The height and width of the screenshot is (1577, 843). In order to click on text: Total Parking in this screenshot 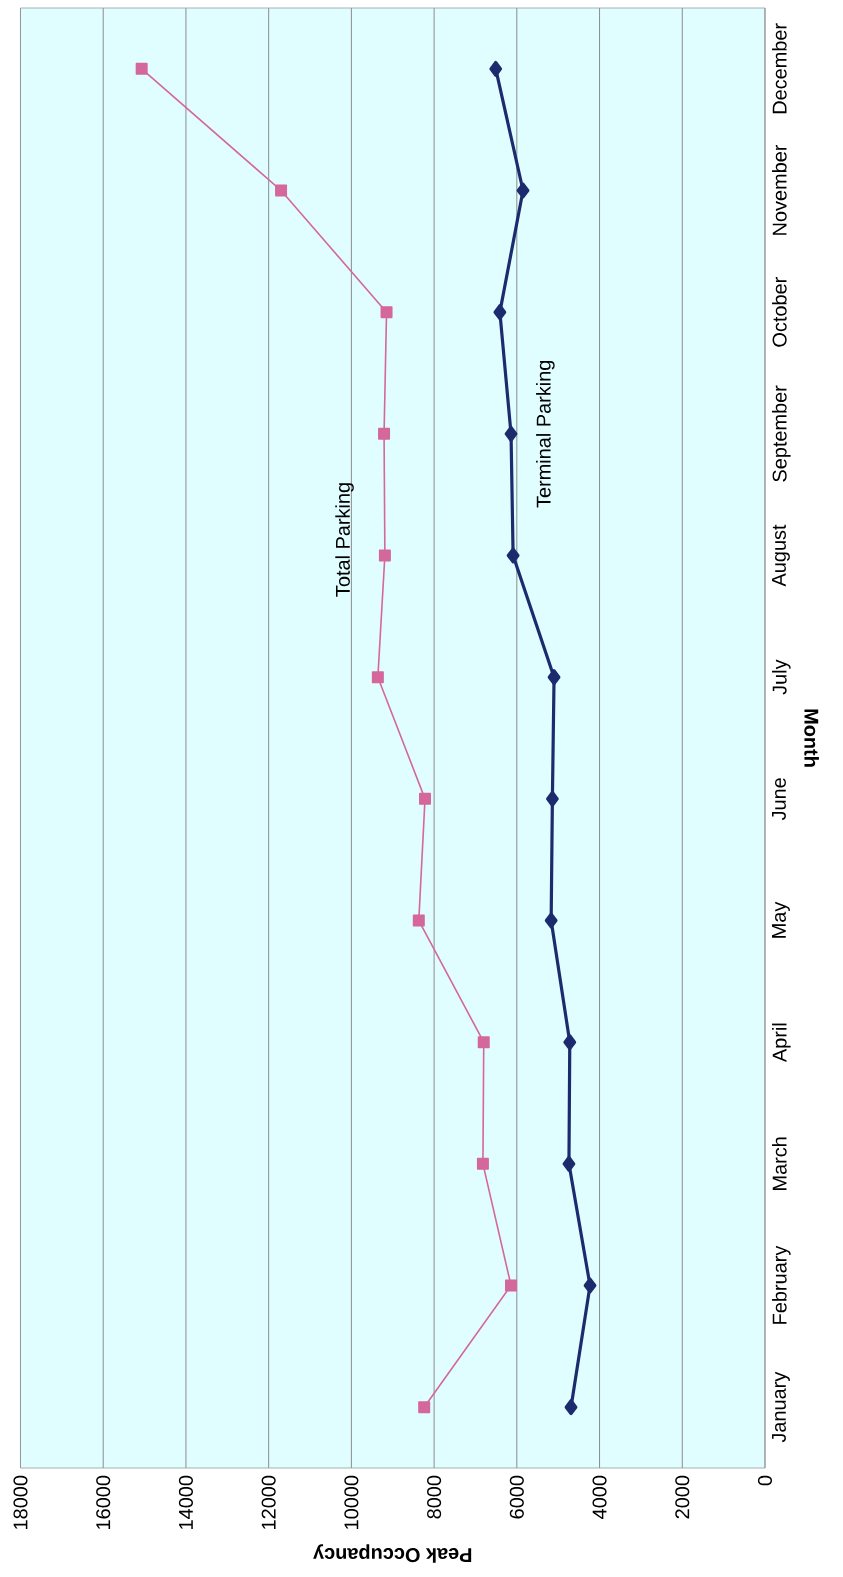, I will do `click(344, 540)`.